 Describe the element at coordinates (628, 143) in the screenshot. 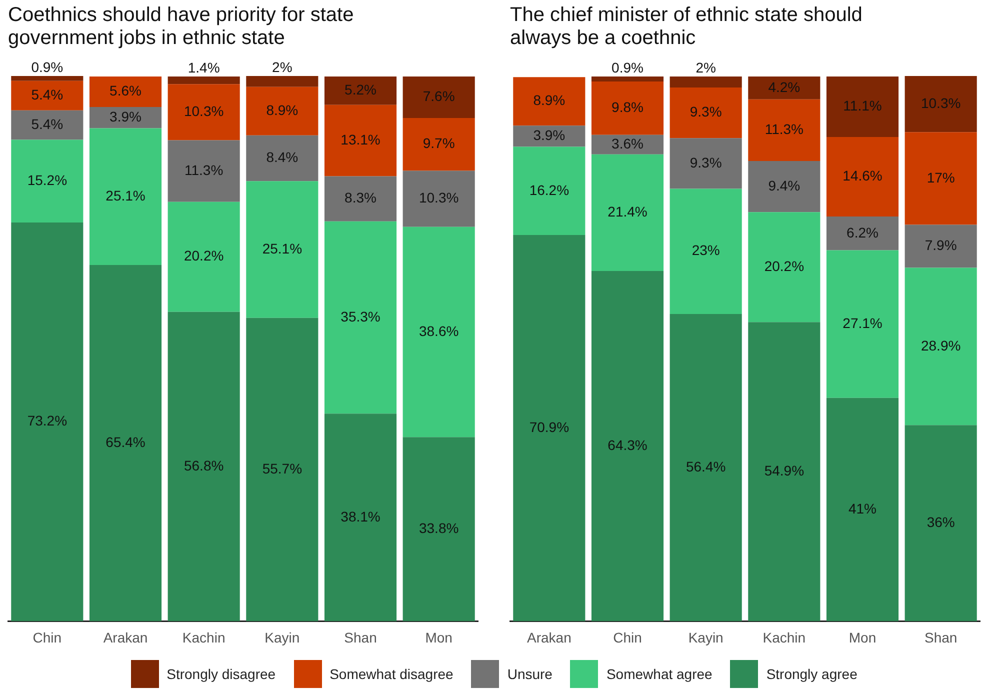

I see `data-label: 3.6%` at that location.